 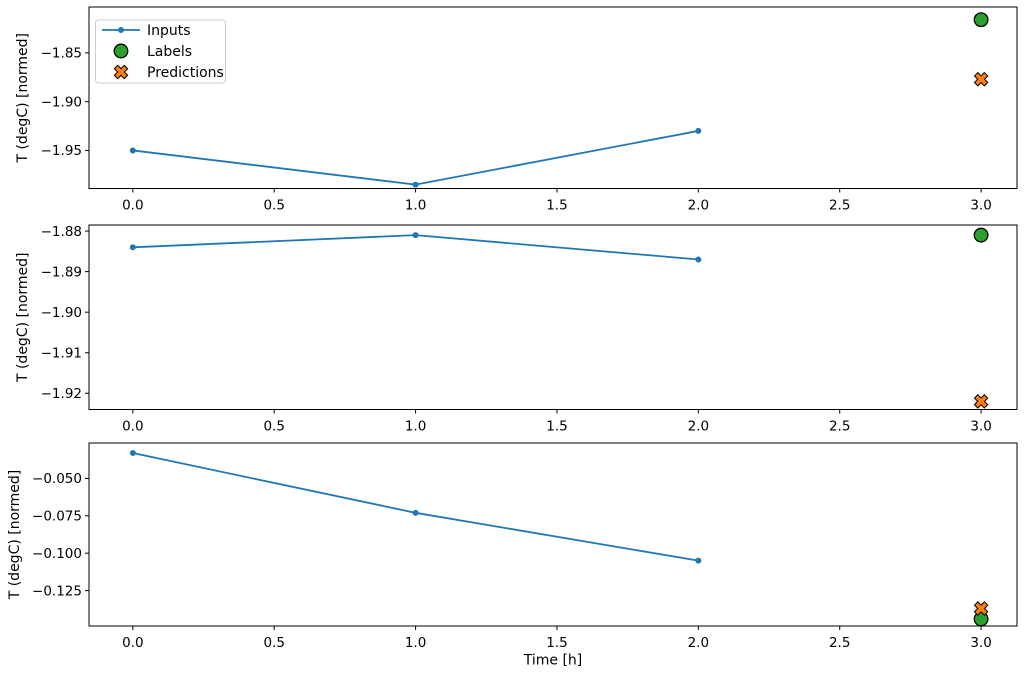 I want to click on legend: Inputs Labels Predictions, so click(x=160, y=51).